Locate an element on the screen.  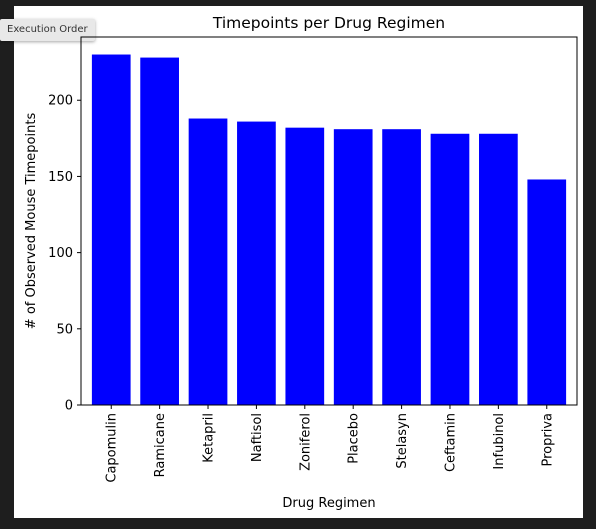
x-tick-label-placebo: Placebo is located at coordinates (354, 438).